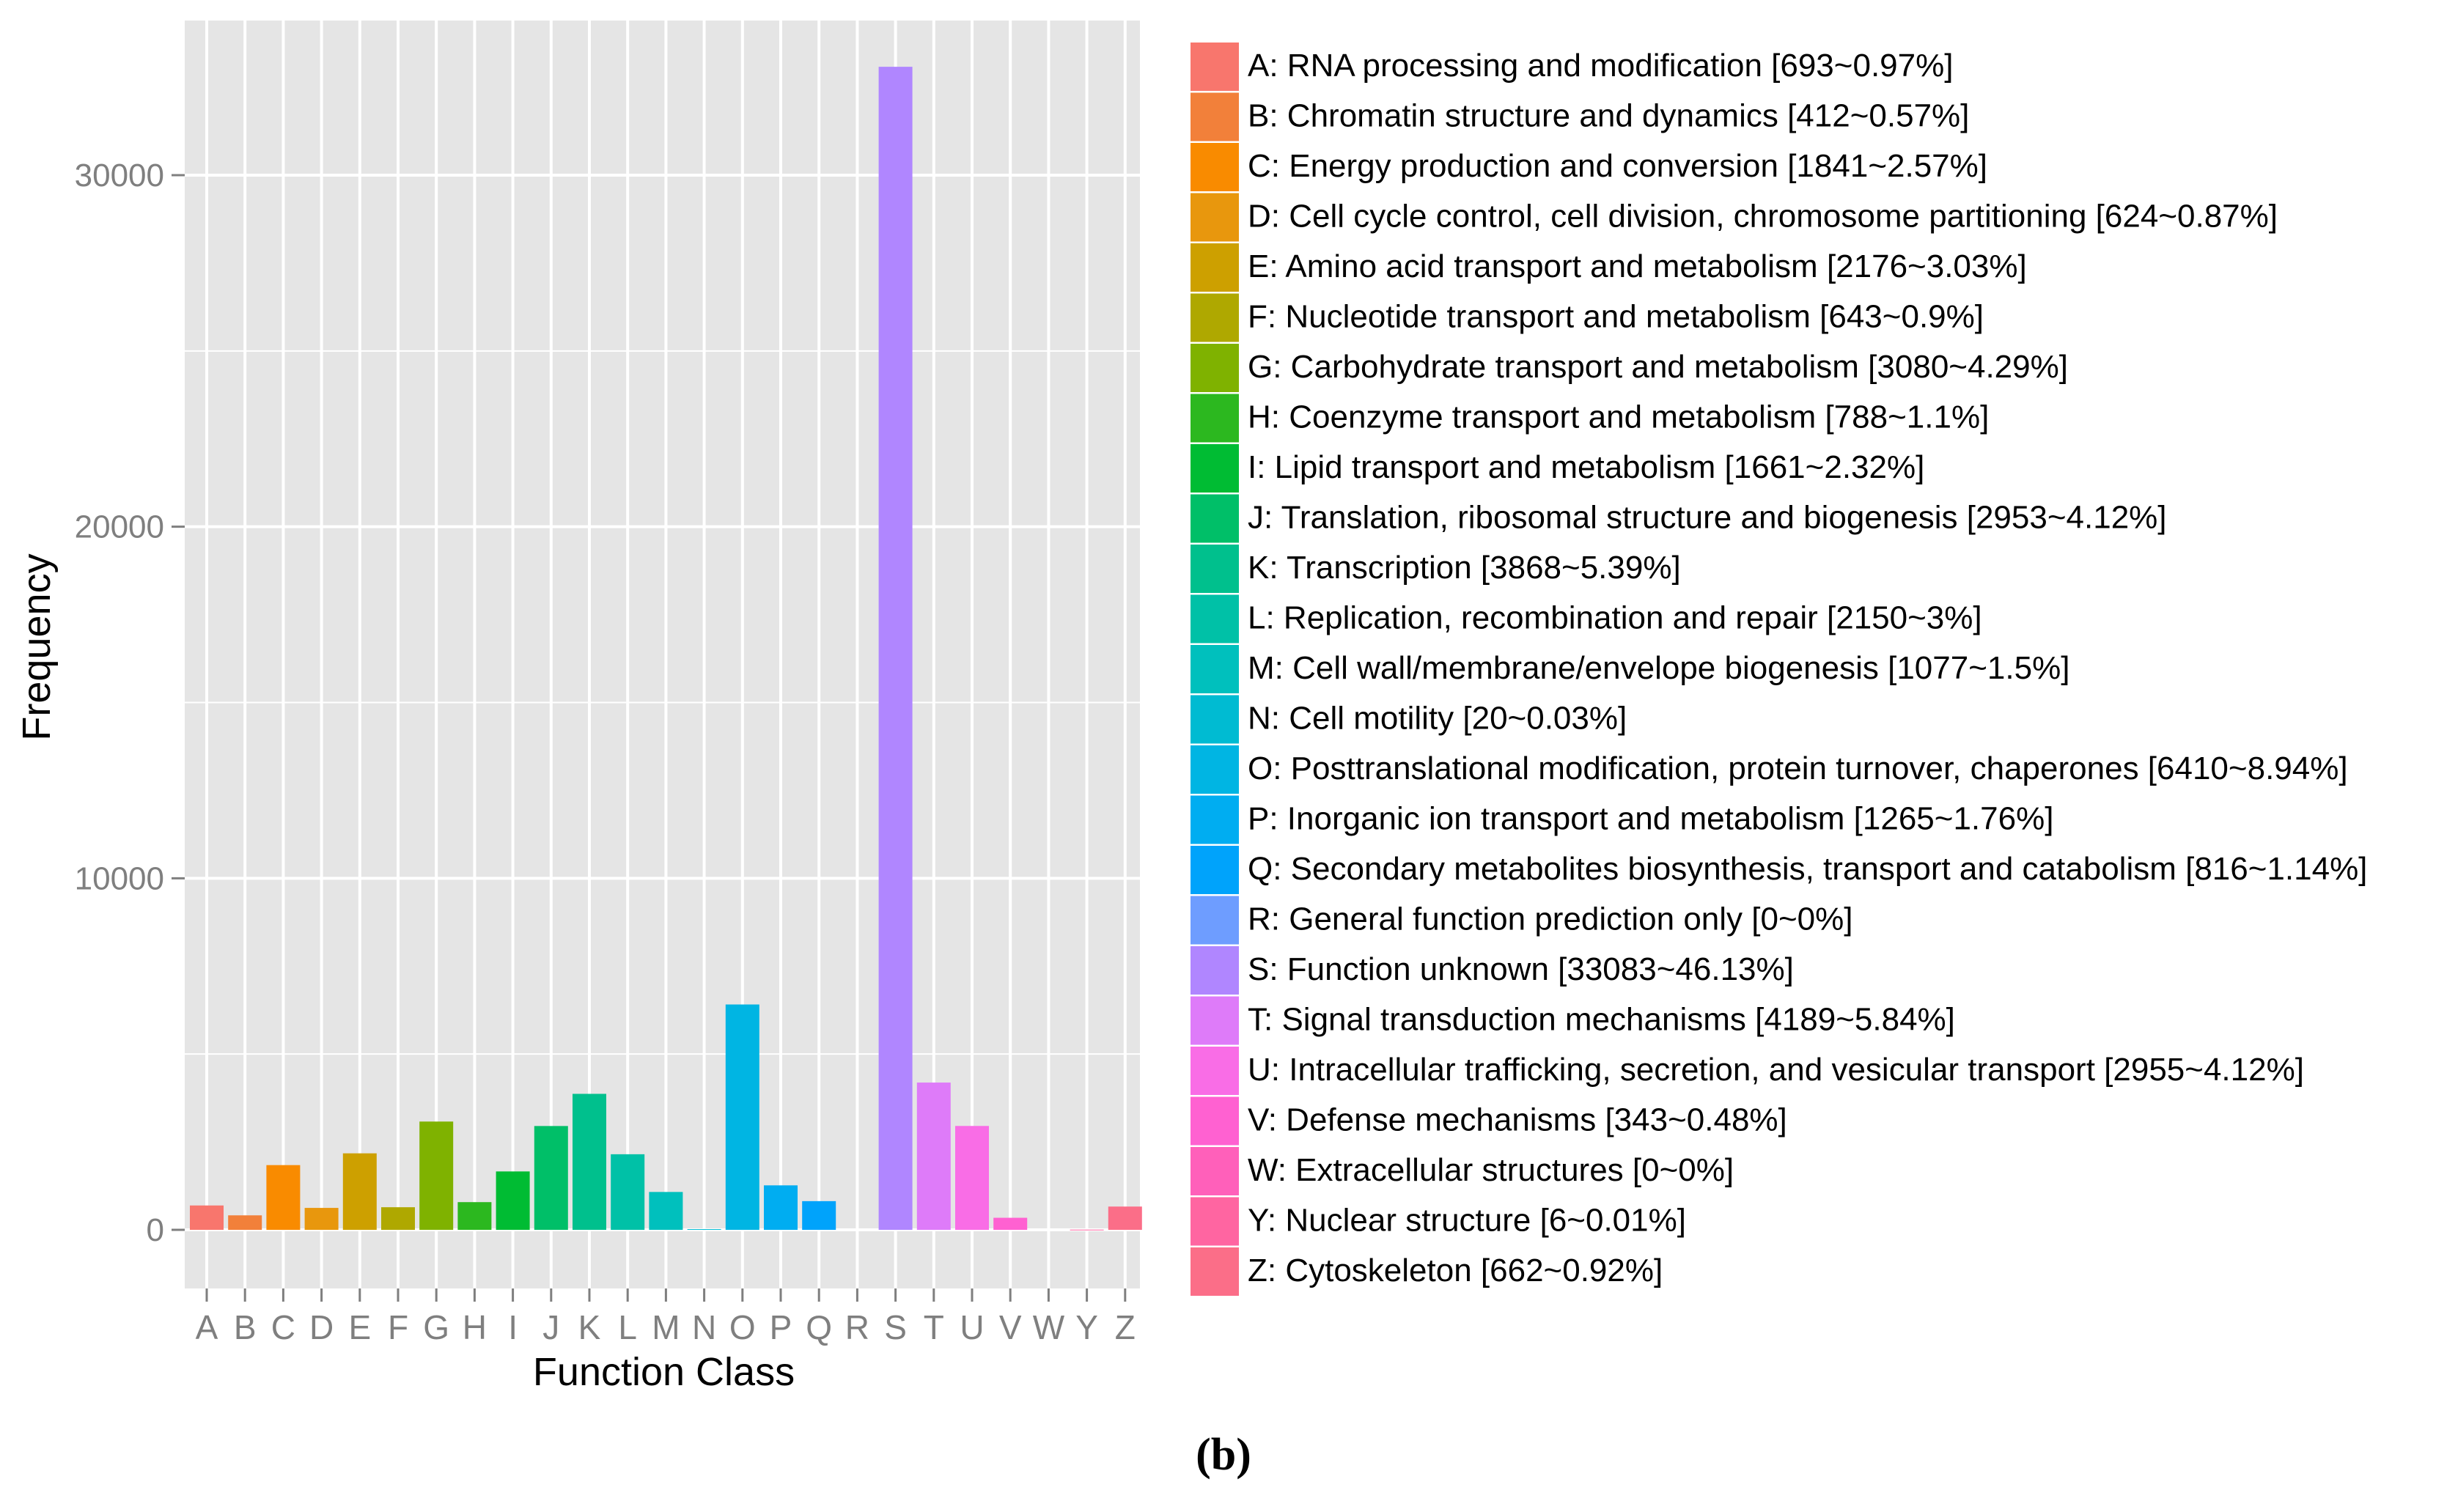 The height and width of the screenshot is (1512, 2447). What do you see at coordinates (1215, 719) in the screenshot?
I see `legend-key-N` at bounding box center [1215, 719].